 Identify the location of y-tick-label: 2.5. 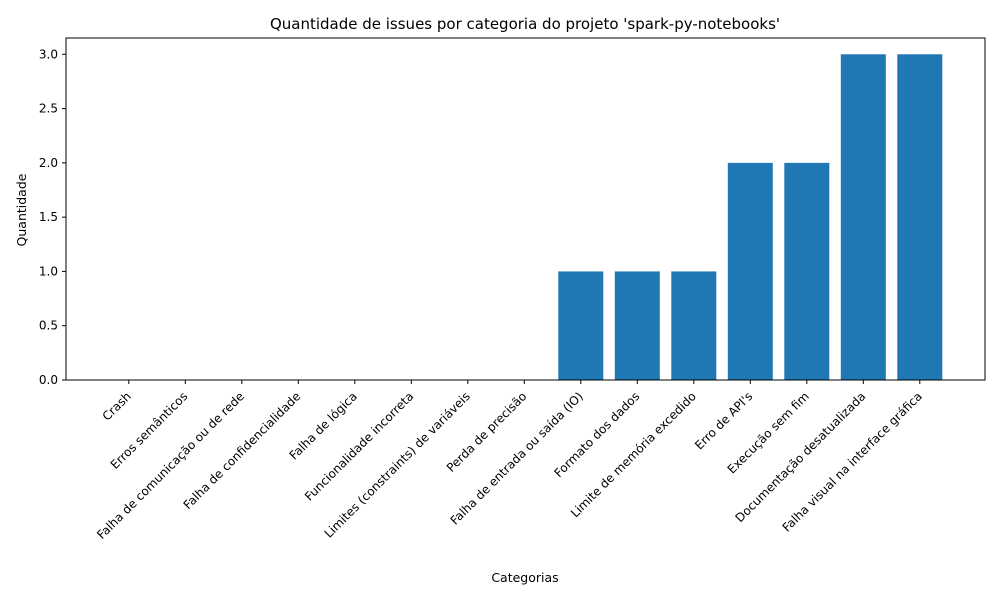
(48, 109).